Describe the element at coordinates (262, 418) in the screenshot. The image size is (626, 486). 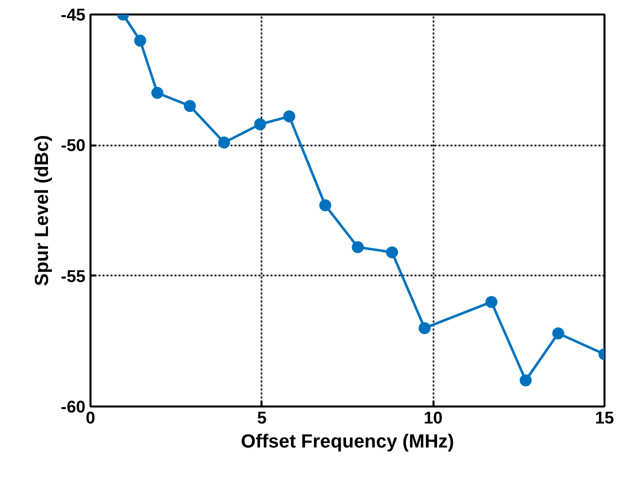
I see `x-tick-label: 5` at that location.